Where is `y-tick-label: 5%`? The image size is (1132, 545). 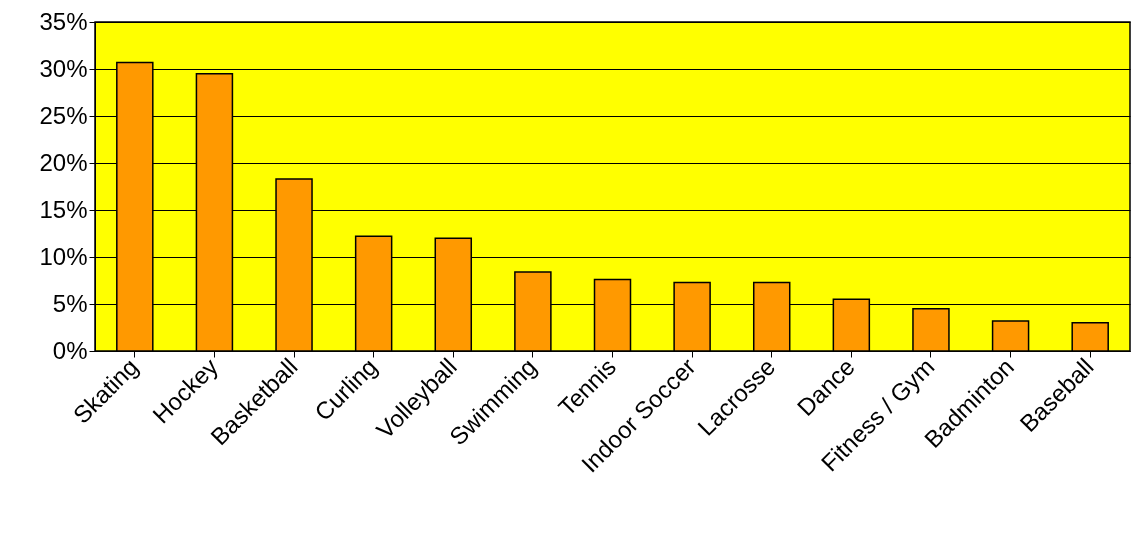 y-tick-label: 5% is located at coordinates (70, 303).